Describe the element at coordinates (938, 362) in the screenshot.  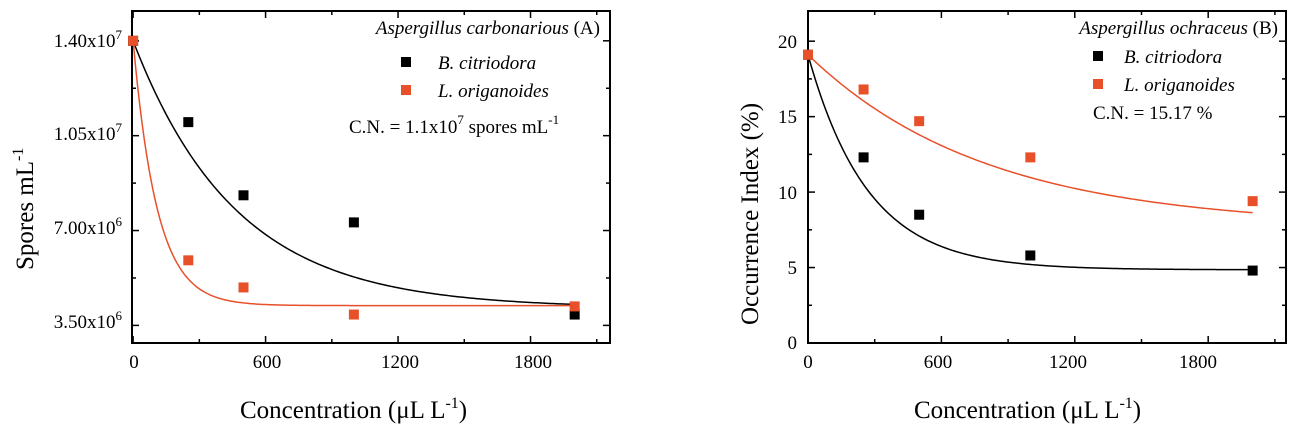
I see `panel-b-x-tick-label-600: 600` at that location.